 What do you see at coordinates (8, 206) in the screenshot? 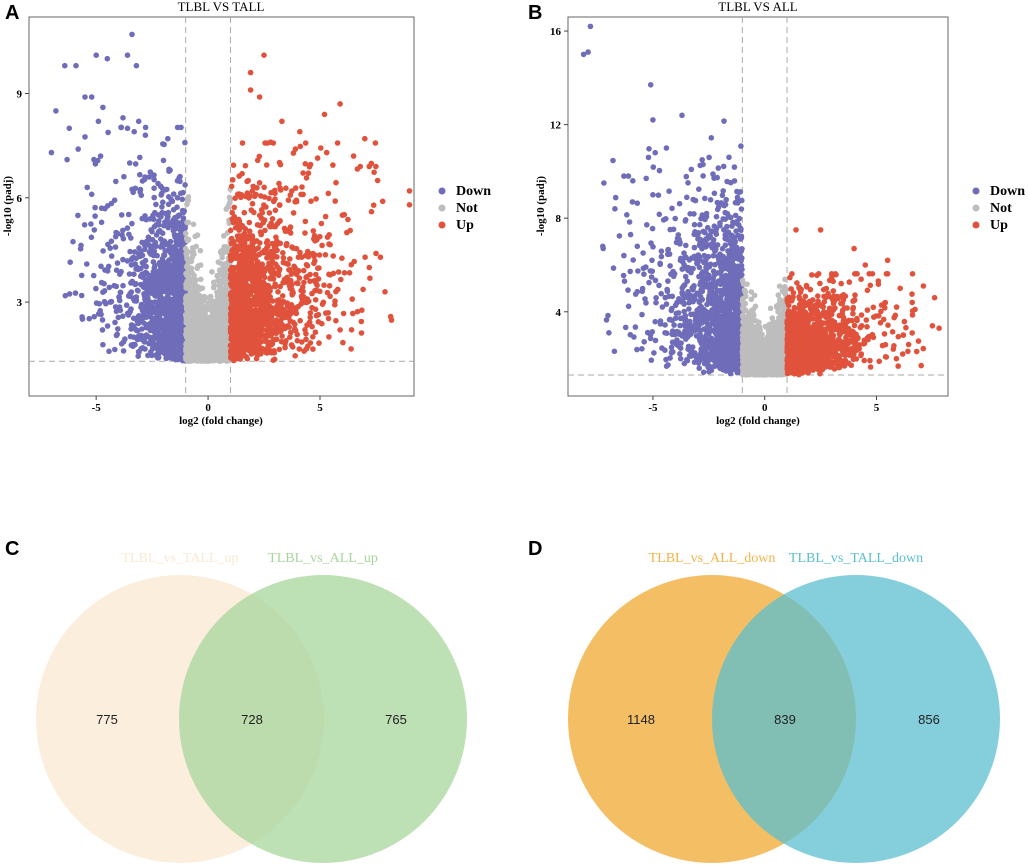
I see `y-axis-label: -log10 (padj)` at bounding box center [8, 206].